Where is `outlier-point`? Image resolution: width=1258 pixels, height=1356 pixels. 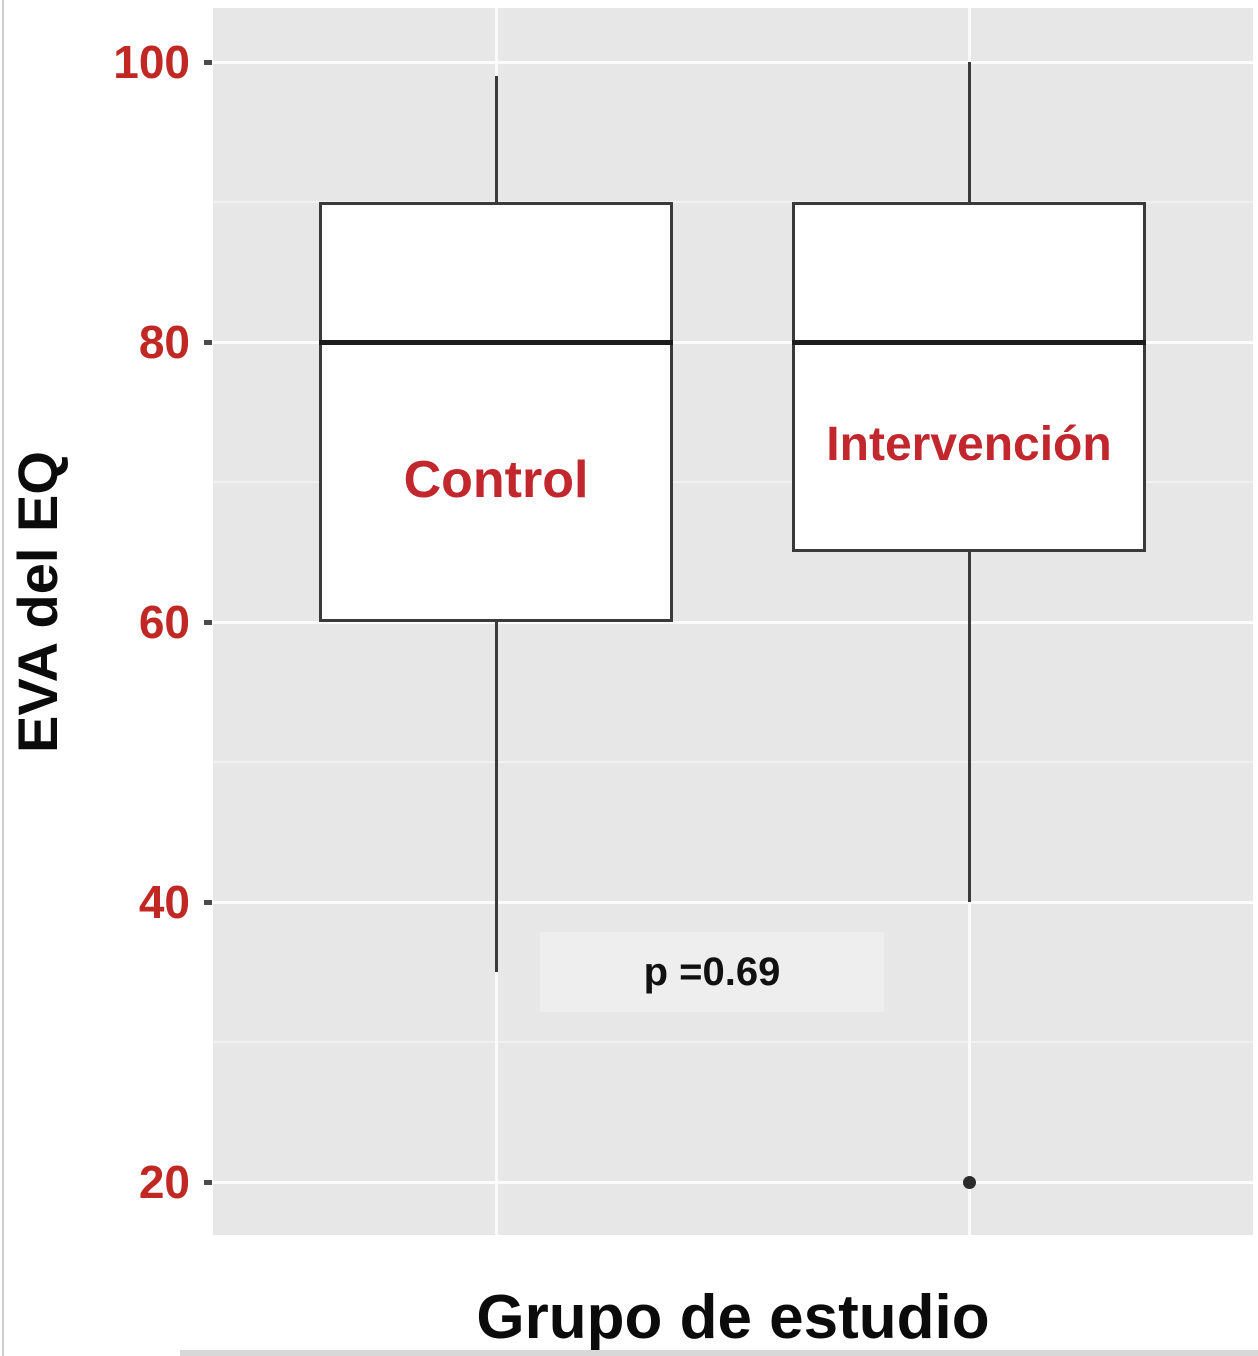
outlier-point is located at coordinates (969, 1182).